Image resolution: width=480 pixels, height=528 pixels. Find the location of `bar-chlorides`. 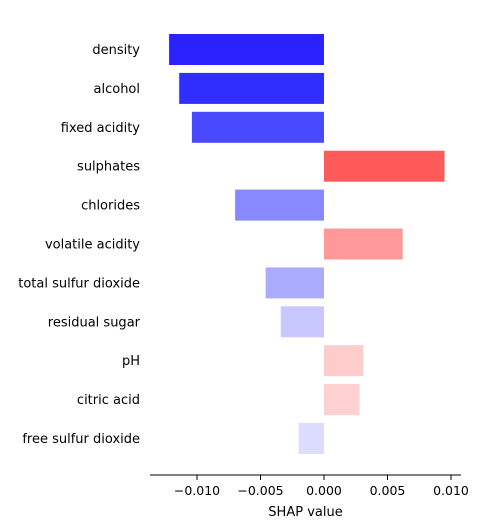

bar-chlorides is located at coordinates (279, 205).